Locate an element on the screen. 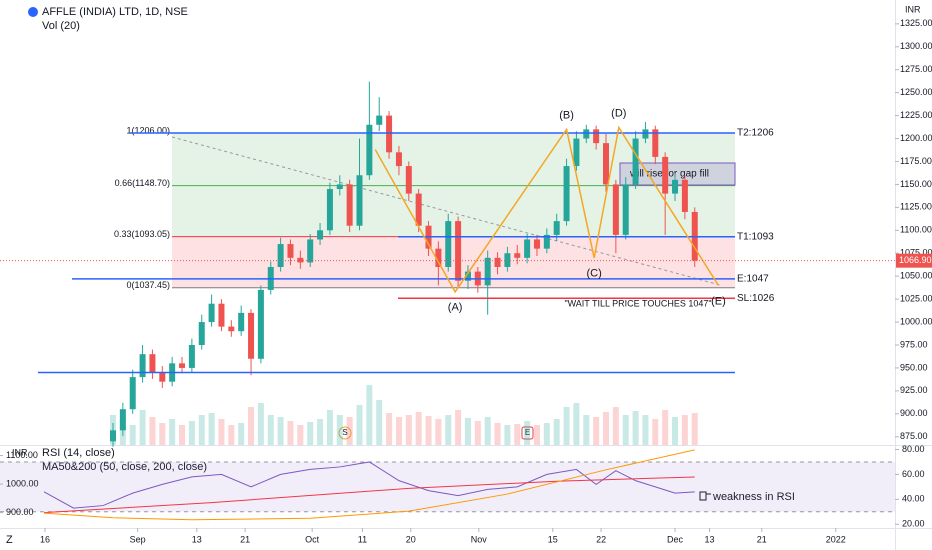 This screenshot has width=932, height=550. fib-label: 0(1037.45) is located at coordinates (148, 285).